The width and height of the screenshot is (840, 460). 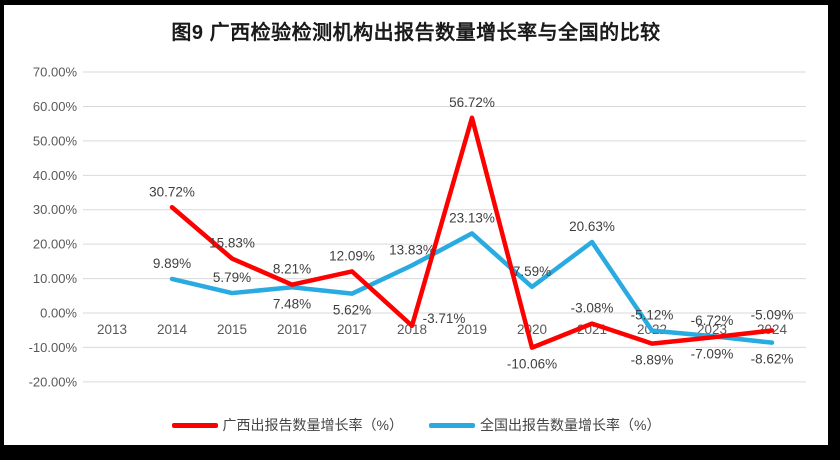 I want to click on y-axis-tick-label: 50.00%, so click(x=55, y=140).